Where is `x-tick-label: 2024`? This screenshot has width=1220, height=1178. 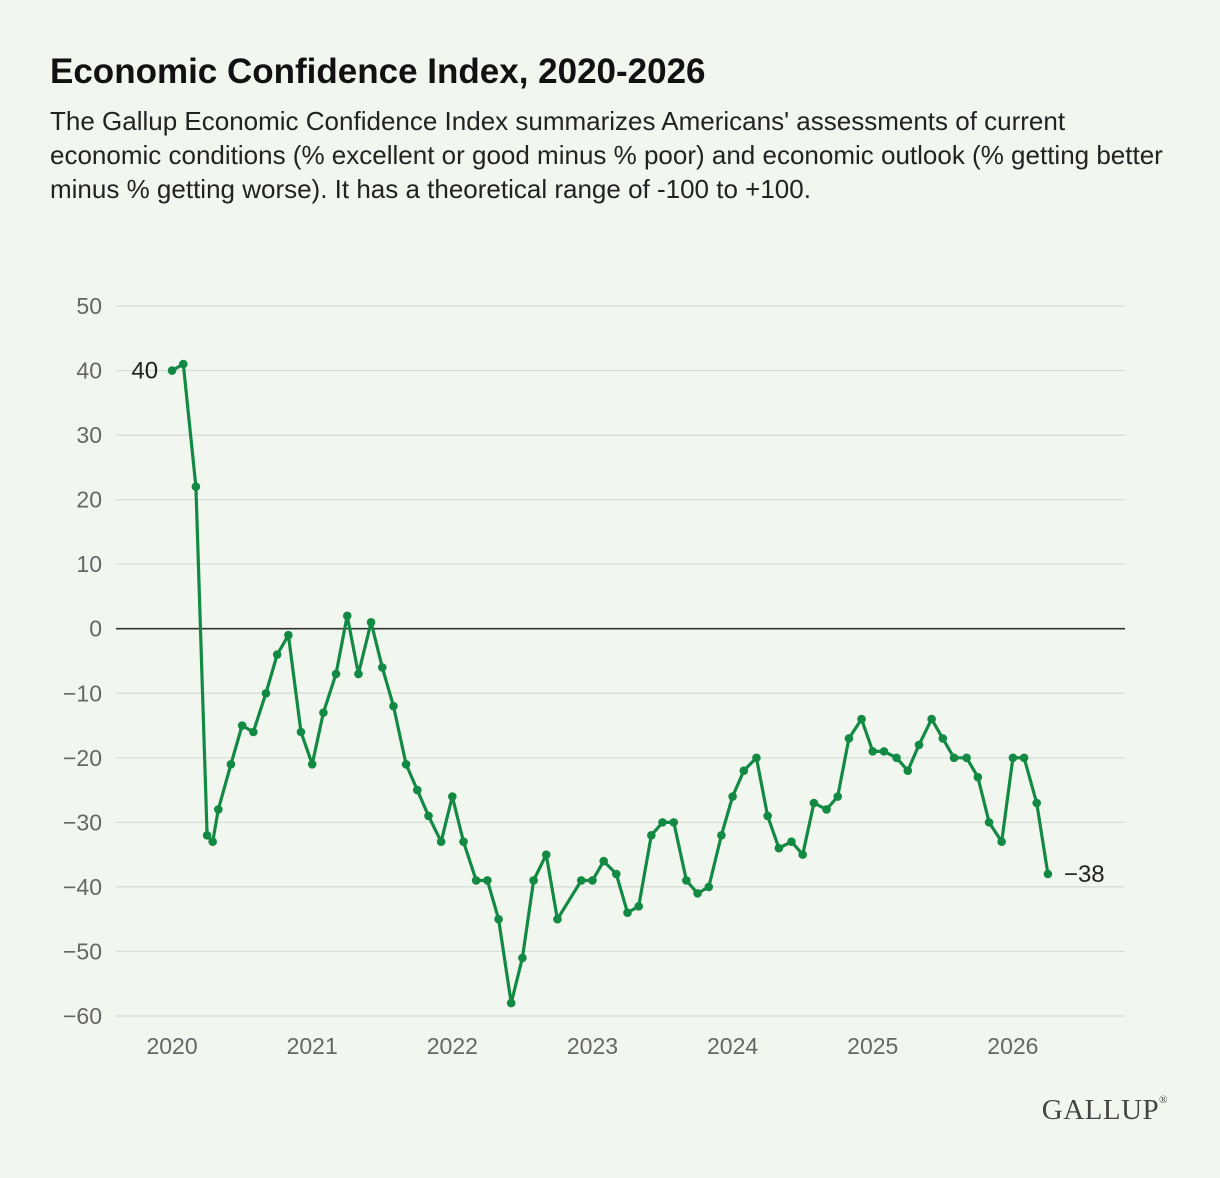 x-tick-label: 2024 is located at coordinates (732, 1046).